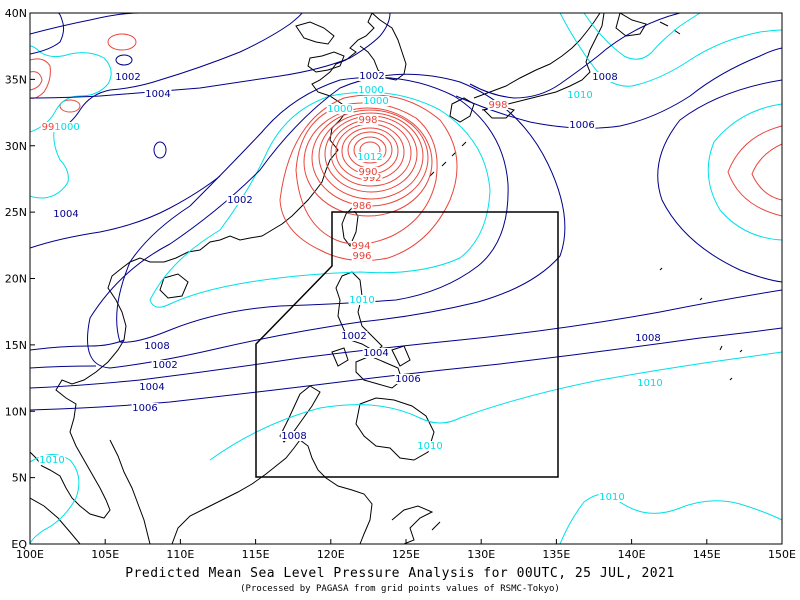 Image resolution: width=800 pixels, height=600 pixels. I want to click on isobar-label: 986, so click(361, 206).